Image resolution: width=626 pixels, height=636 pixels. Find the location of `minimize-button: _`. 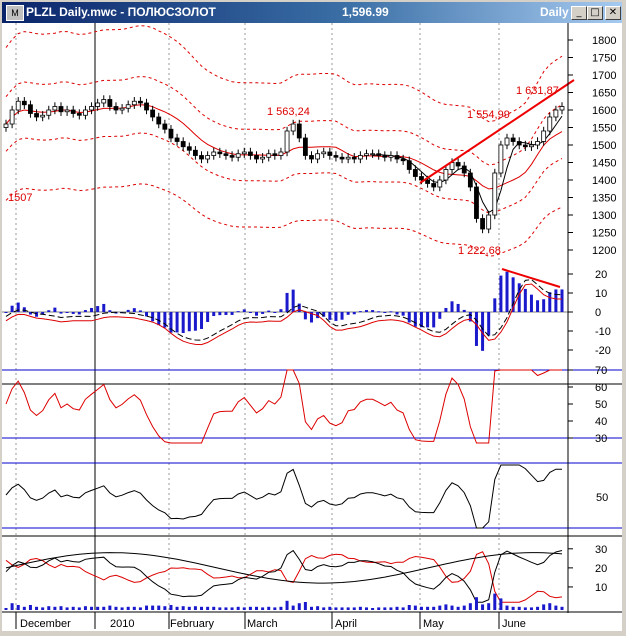

minimize-button: _ is located at coordinates (579, 13).